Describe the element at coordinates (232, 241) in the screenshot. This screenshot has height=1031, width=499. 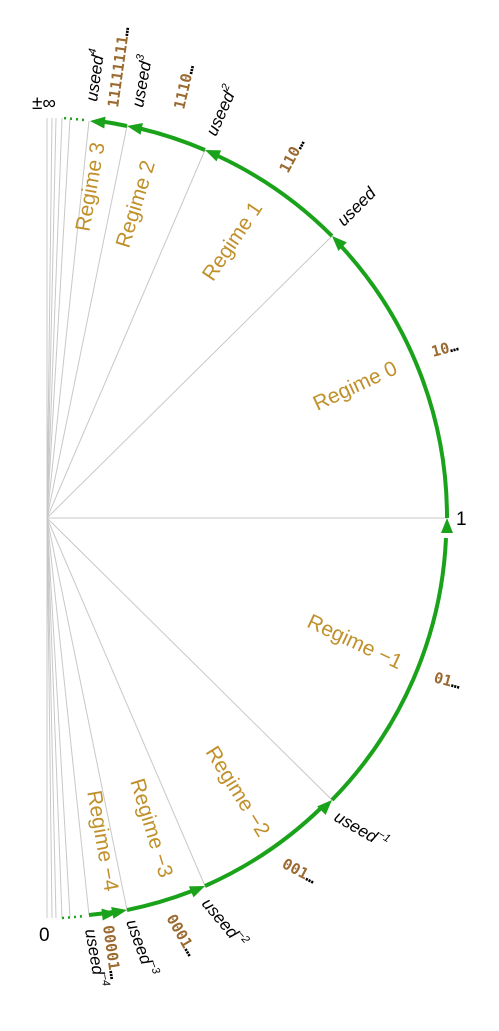
I see `regime-1-label: Regime 1` at that location.